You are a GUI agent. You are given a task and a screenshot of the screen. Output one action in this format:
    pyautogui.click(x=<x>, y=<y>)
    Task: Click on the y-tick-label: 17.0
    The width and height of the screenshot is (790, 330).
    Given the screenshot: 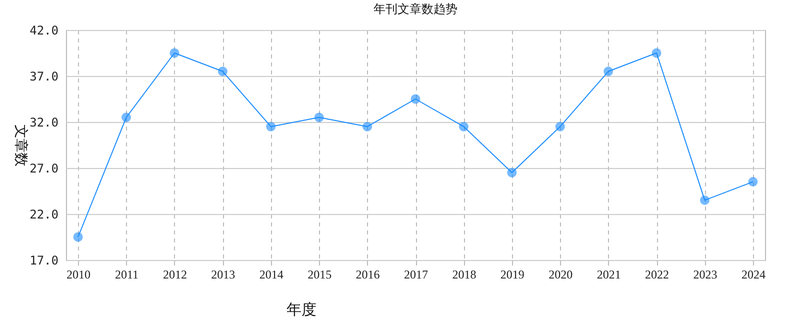 What is the action you would take?
    pyautogui.click(x=44, y=261)
    